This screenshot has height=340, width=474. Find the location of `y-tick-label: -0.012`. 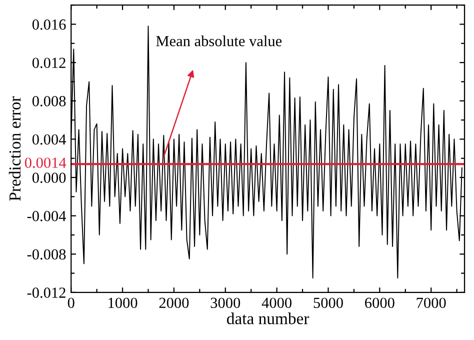

y-tick-label: -0.012 is located at coordinates (46, 293).